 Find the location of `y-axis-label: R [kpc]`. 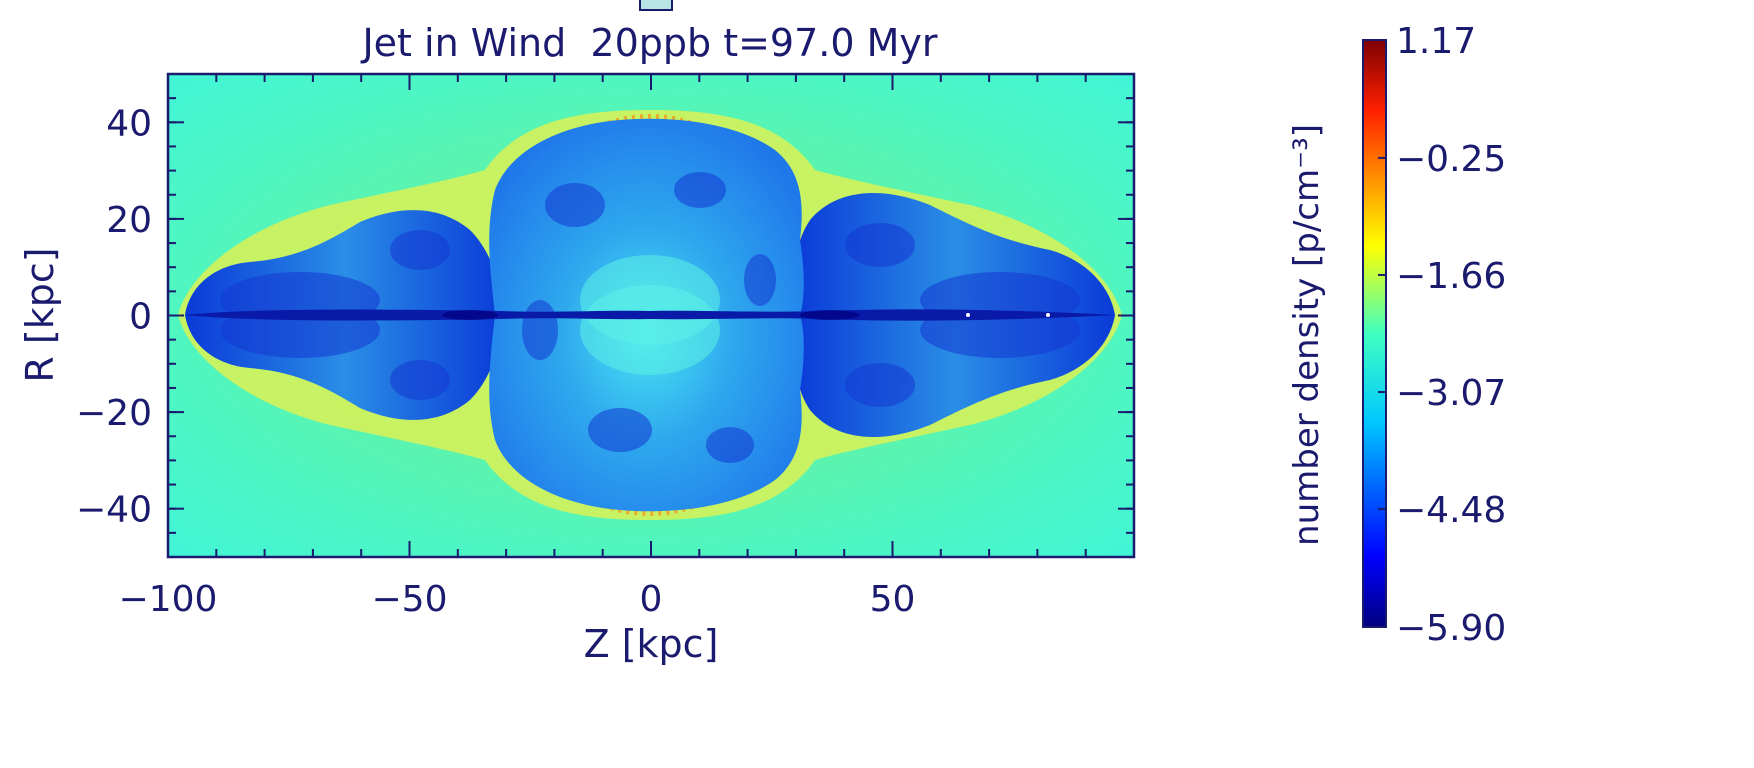

y-axis-label: R [kpc] is located at coordinates (40, 314).